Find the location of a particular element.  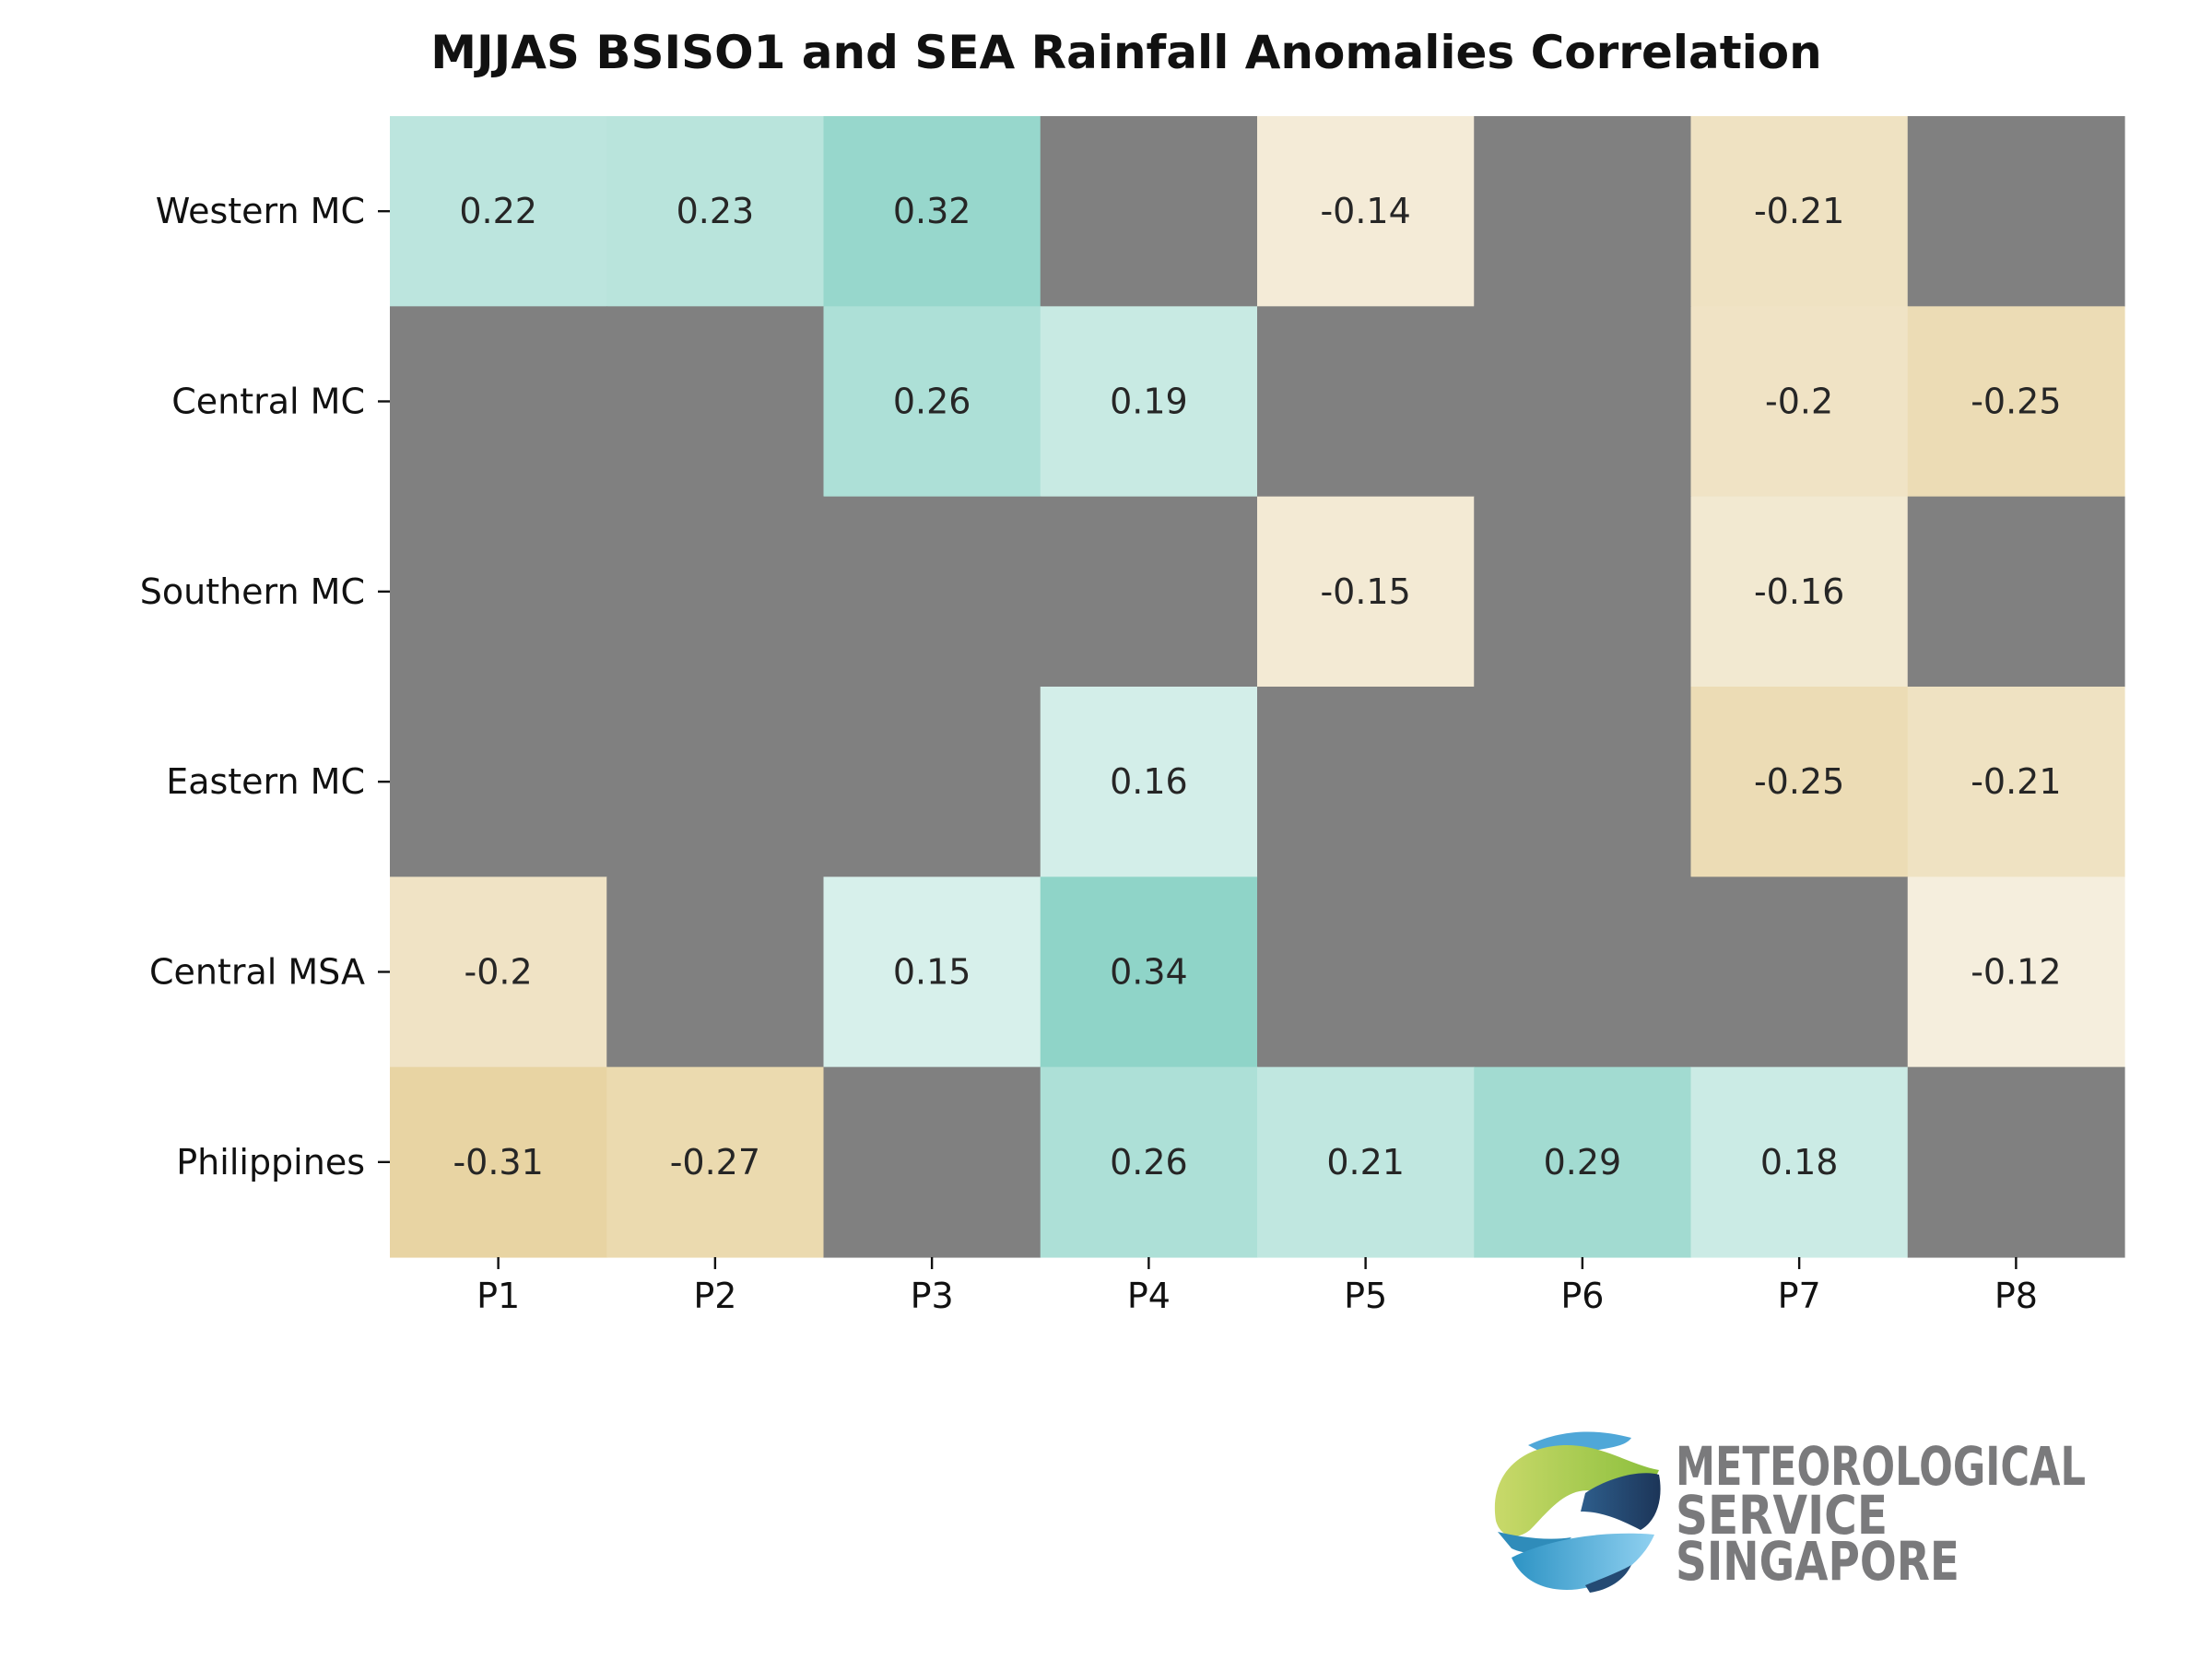

y-tick-label: Western MC is located at coordinates (260, 211).